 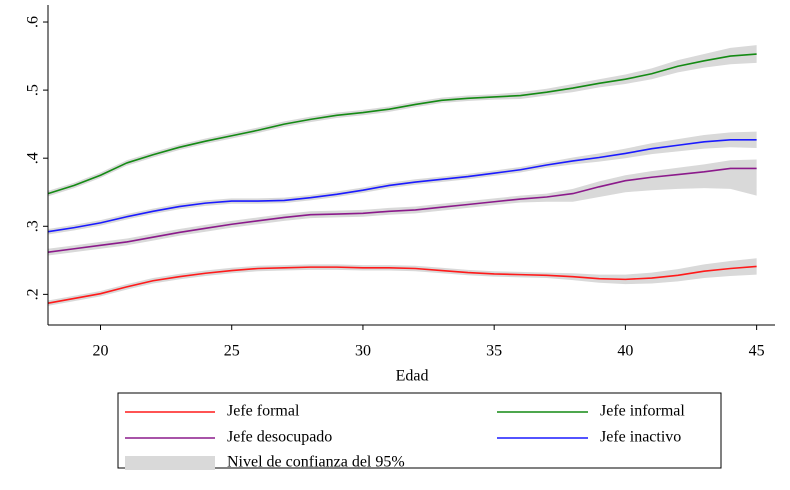 What do you see at coordinates (316, 462) in the screenshot?
I see `legend-label: Nivel de confianza del 95%` at bounding box center [316, 462].